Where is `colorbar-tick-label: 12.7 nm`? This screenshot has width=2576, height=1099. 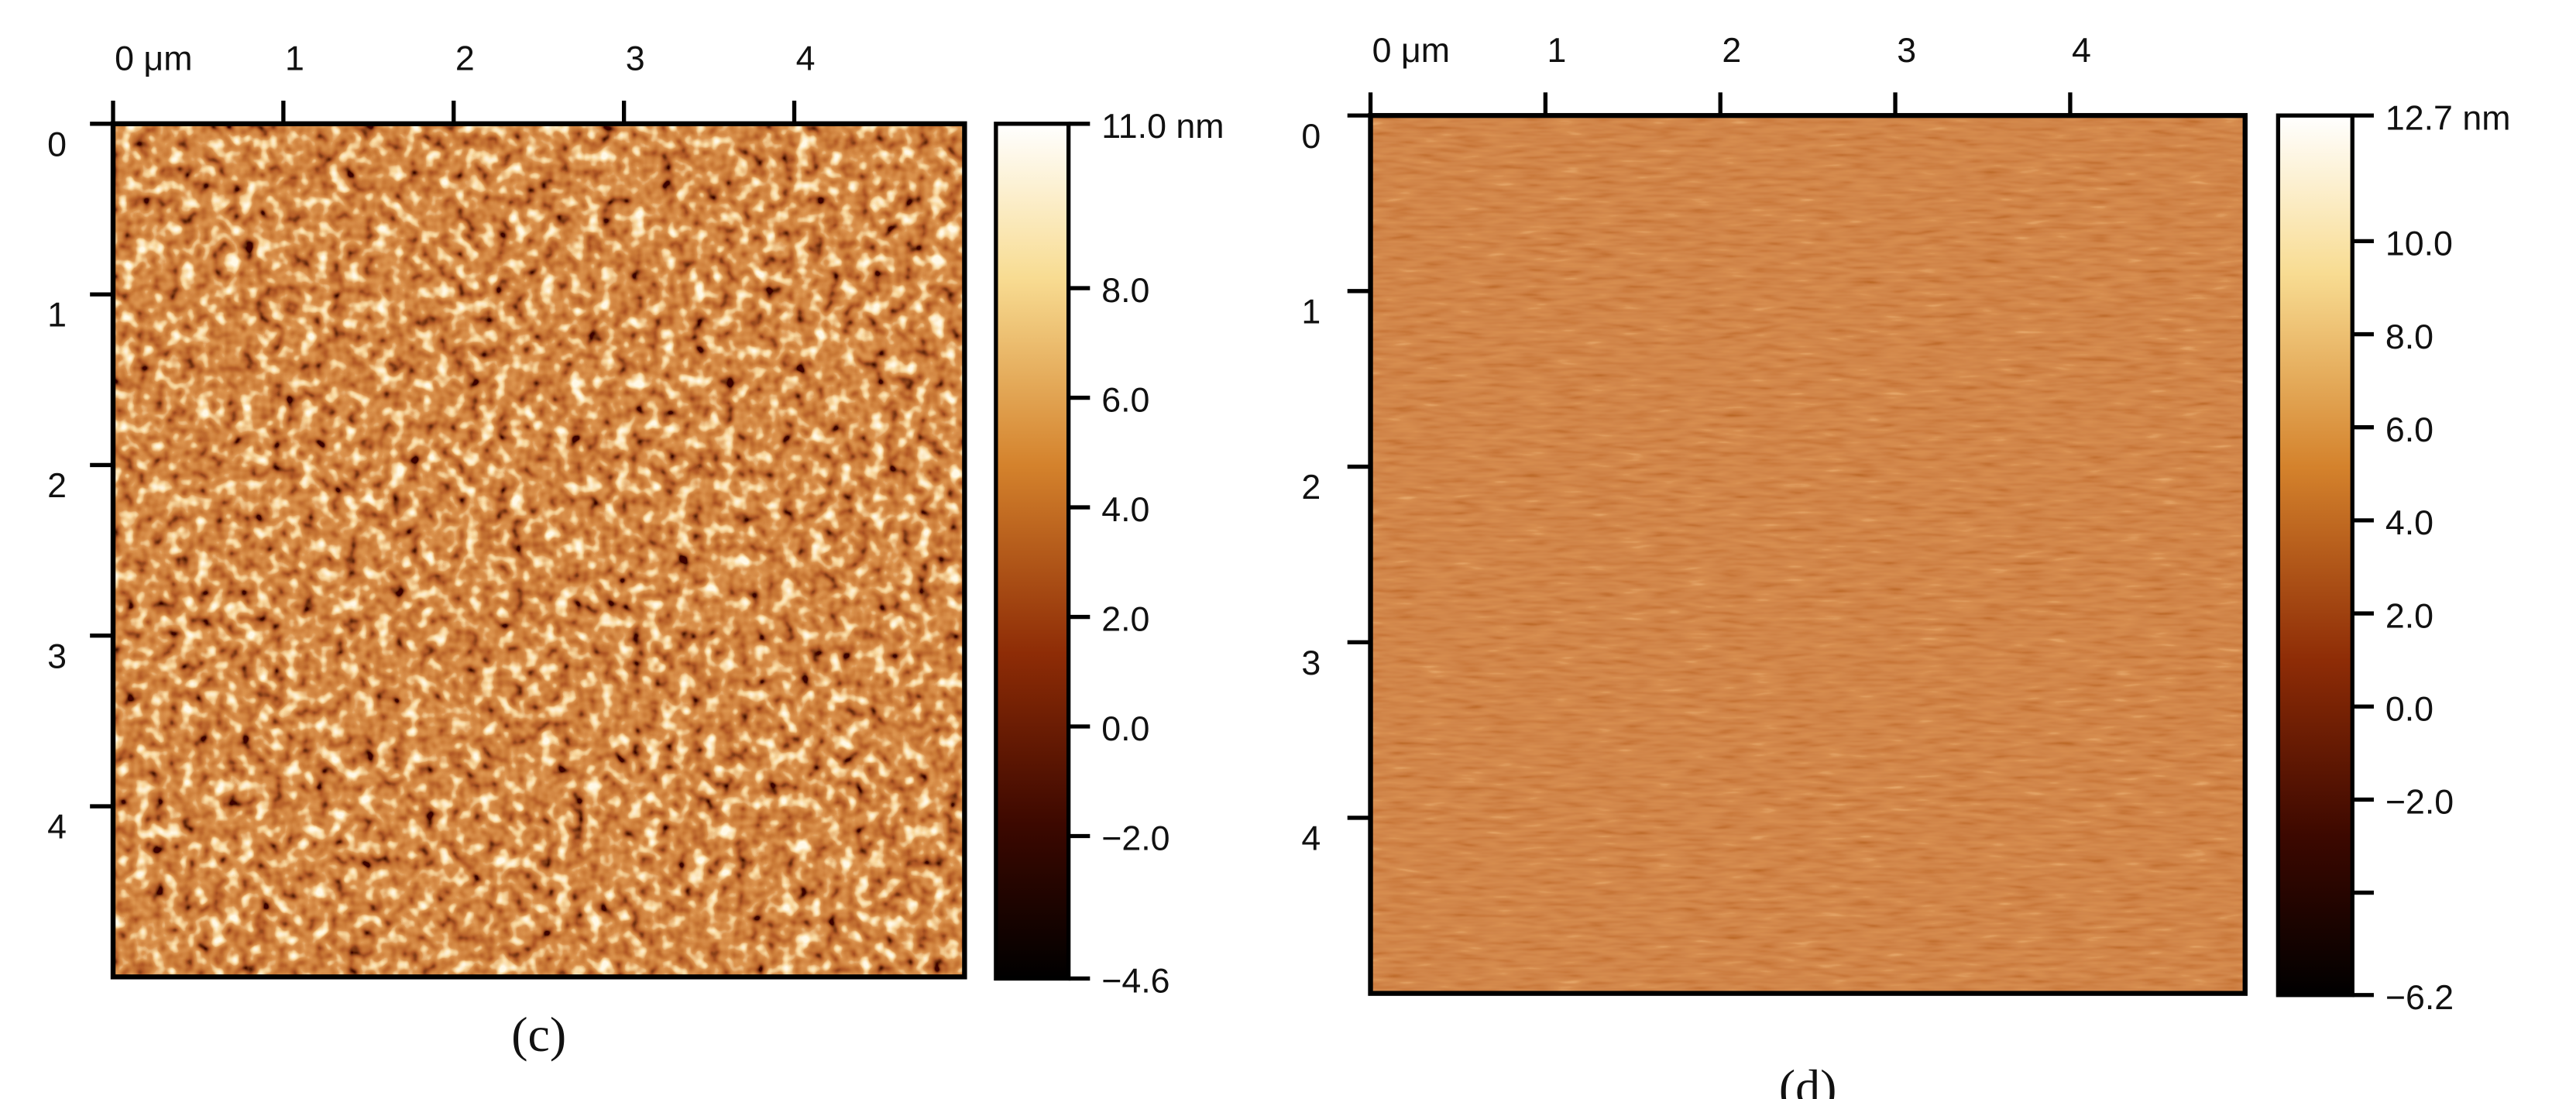 colorbar-tick-label: 12.7 nm is located at coordinates (2448, 117).